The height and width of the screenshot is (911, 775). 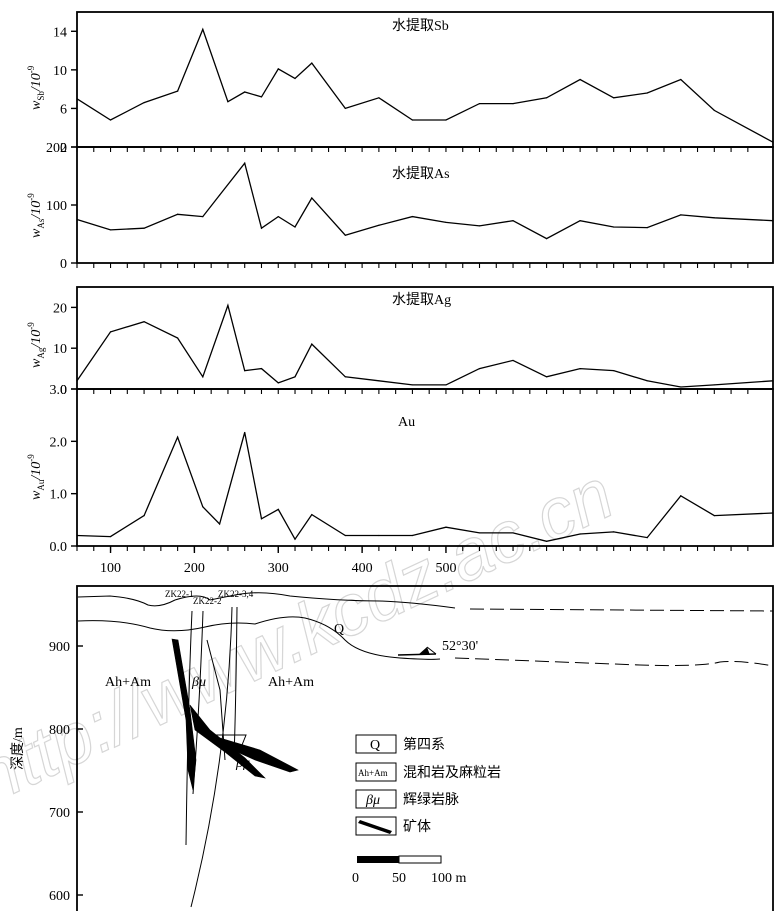 What do you see at coordinates (60, 71) in the screenshot?
I see `y-tick-label: 10` at bounding box center [60, 71].